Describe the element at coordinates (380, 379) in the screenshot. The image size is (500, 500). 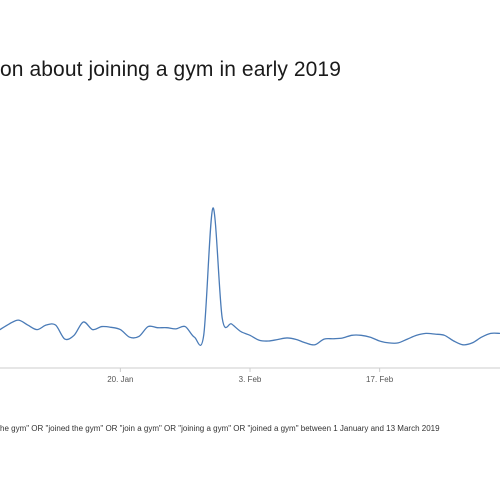
I see `x-tick-label: 17. Feb` at that location.